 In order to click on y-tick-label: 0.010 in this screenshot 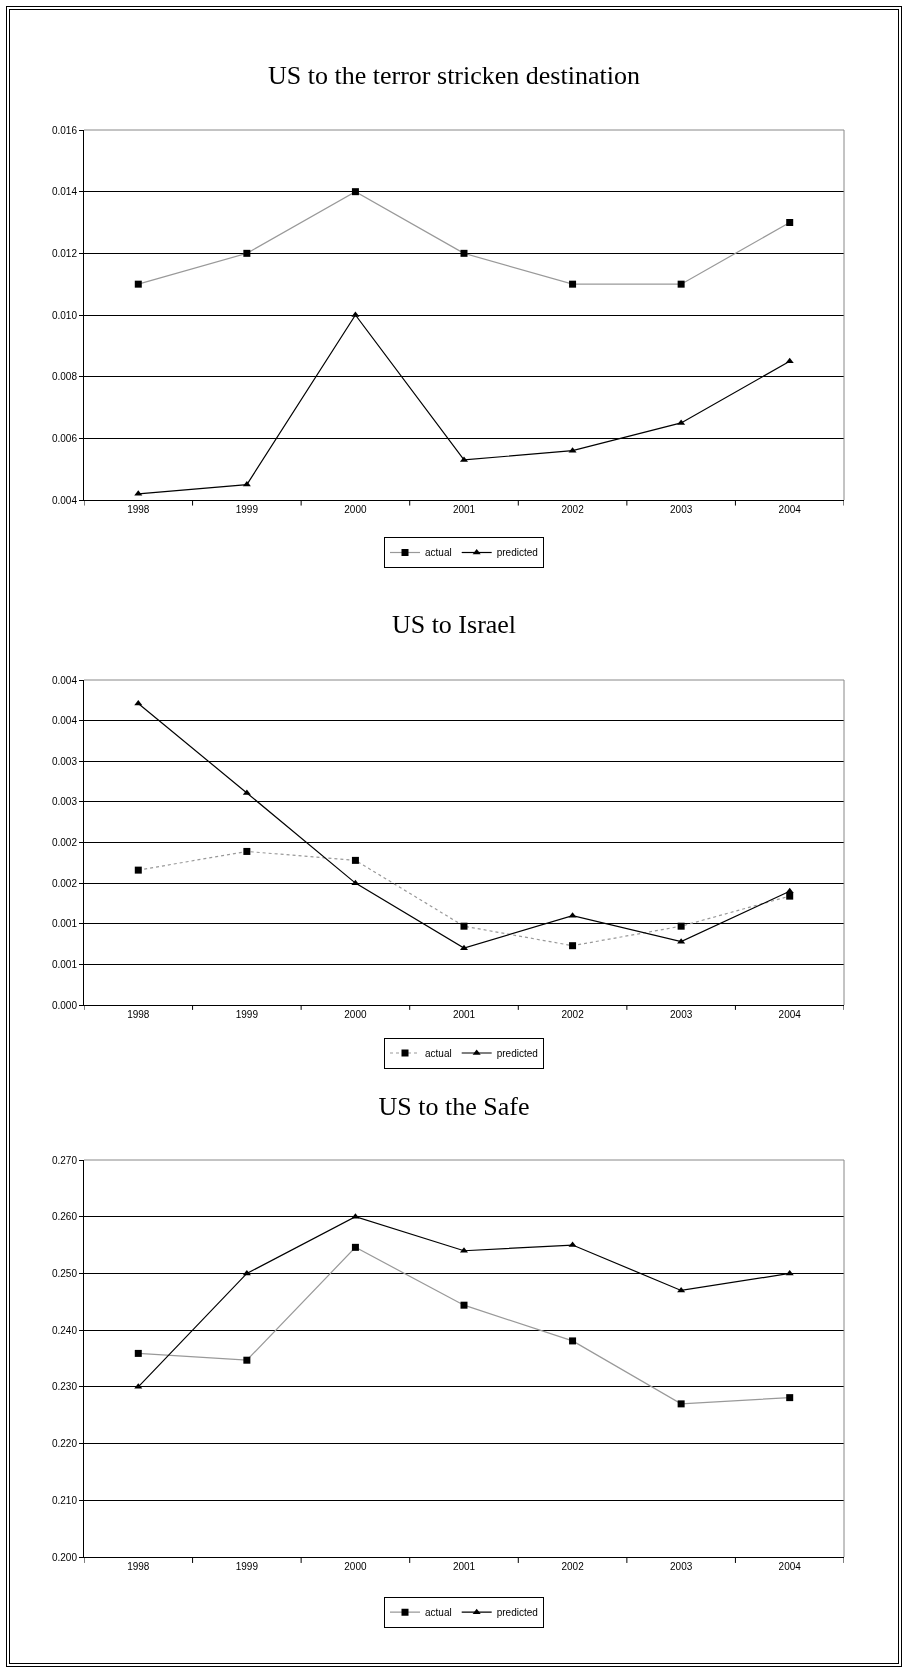, I will do `click(64, 315)`.